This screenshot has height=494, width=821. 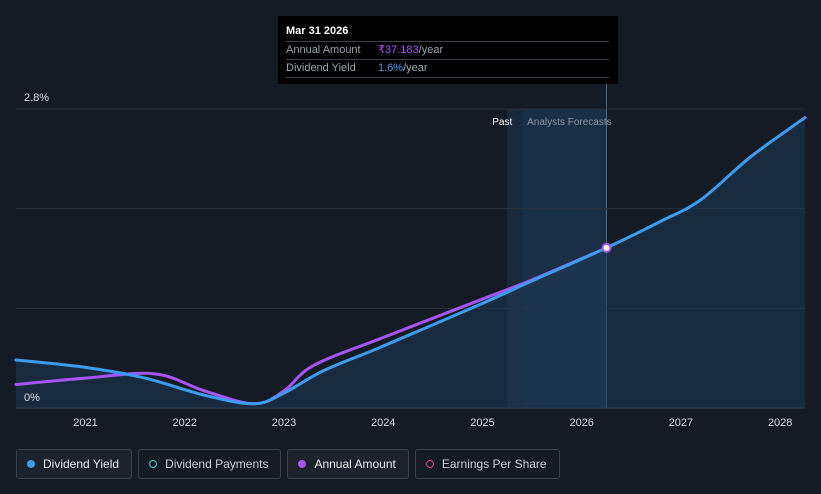 What do you see at coordinates (391, 68) in the screenshot?
I see `tooltip-value: 1.6%` at bounding box center [391, 68].